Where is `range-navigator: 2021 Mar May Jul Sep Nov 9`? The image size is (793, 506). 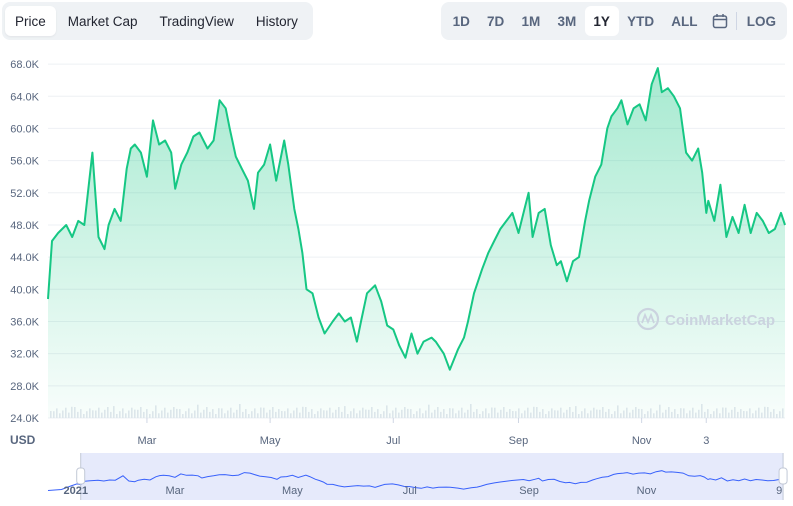
range-navigator: 2021 Mar May Jul Sep Nov 9 is located at coordinates (417, 476).